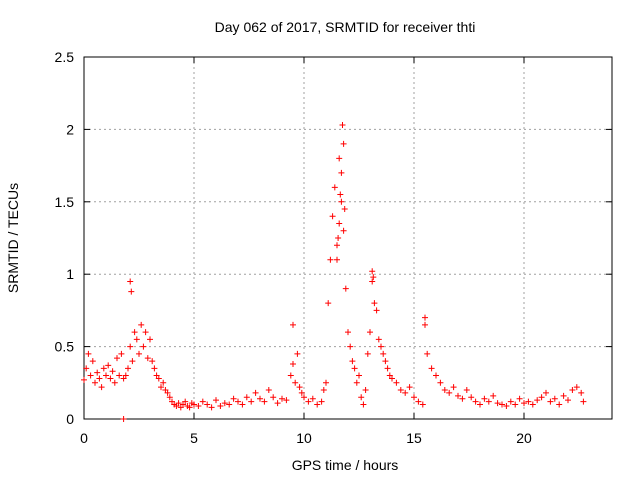 This screenshot has width=640, height=480. I want to click on x-tick-label: 20, so click(524, 438).